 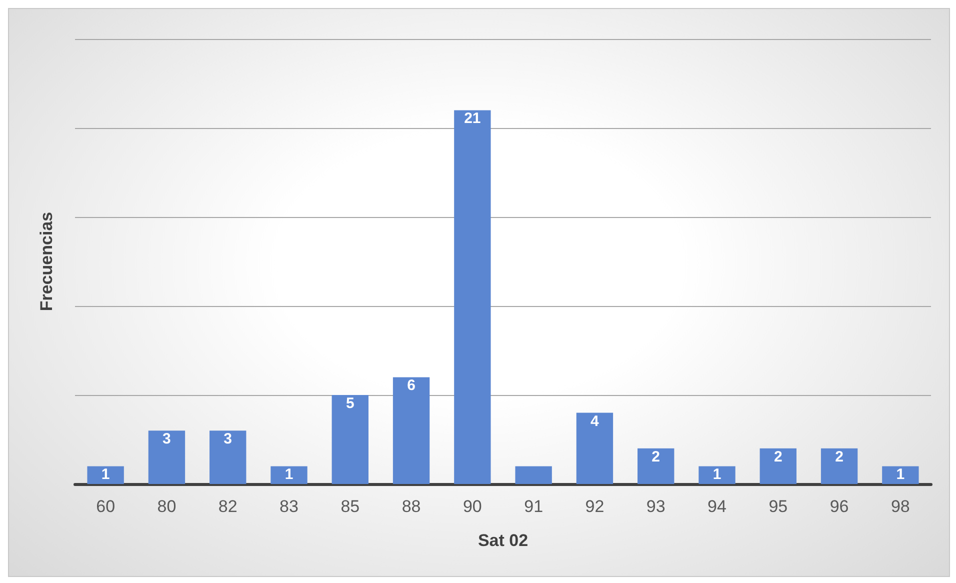 I want to click on x-tick-label: 85, so click(x=350, y=506).